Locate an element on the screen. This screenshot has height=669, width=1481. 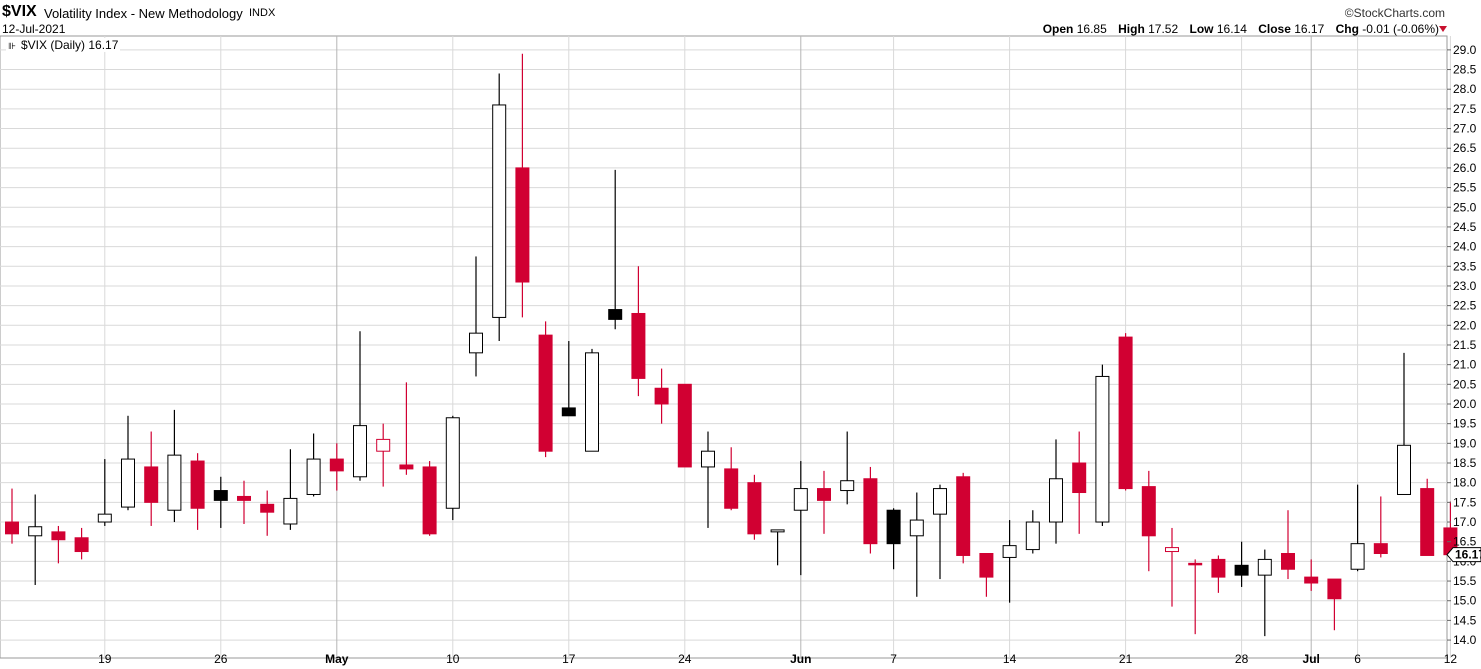
x-tick-label: 6 is located at coordinates (1357, 659).